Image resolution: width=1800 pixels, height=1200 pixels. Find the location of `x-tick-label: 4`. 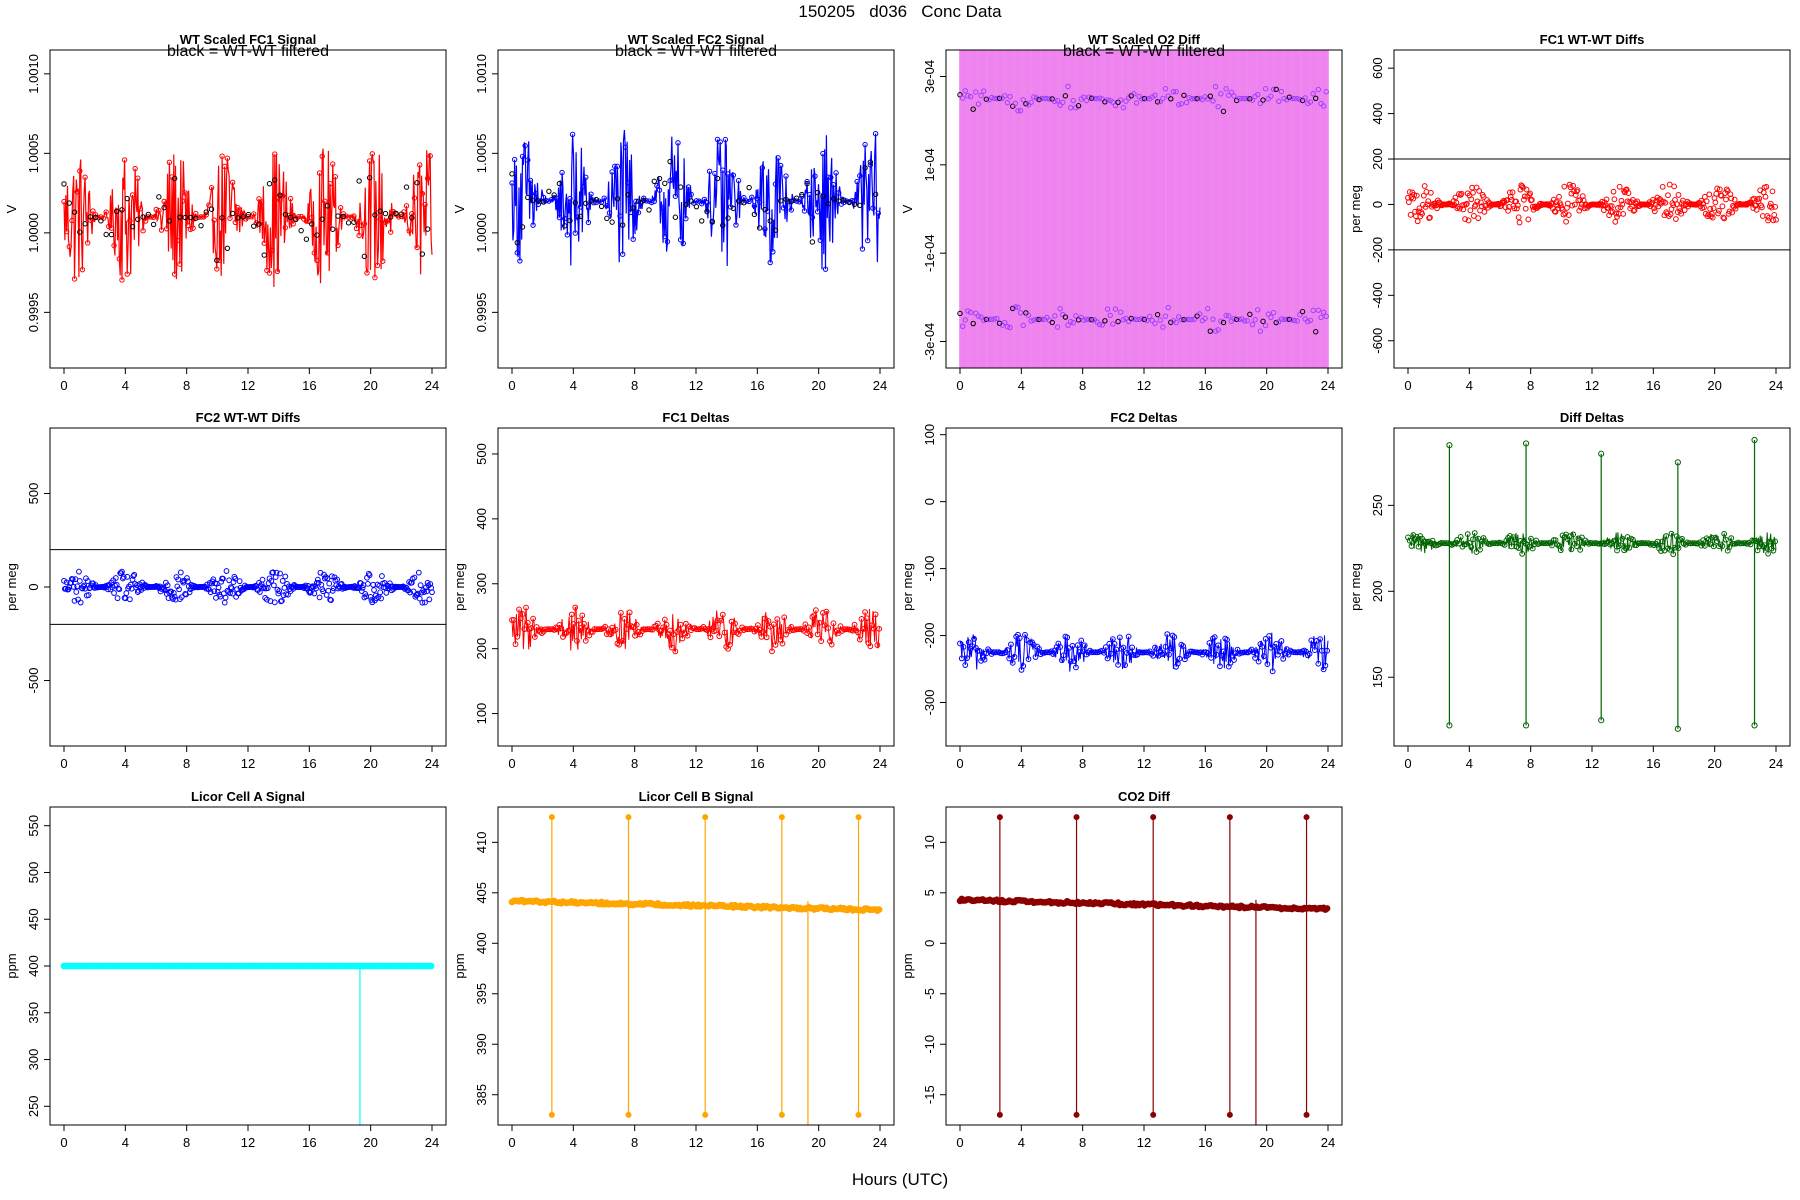

x-tick-label: 4 is located at coordinates (573, 1142).